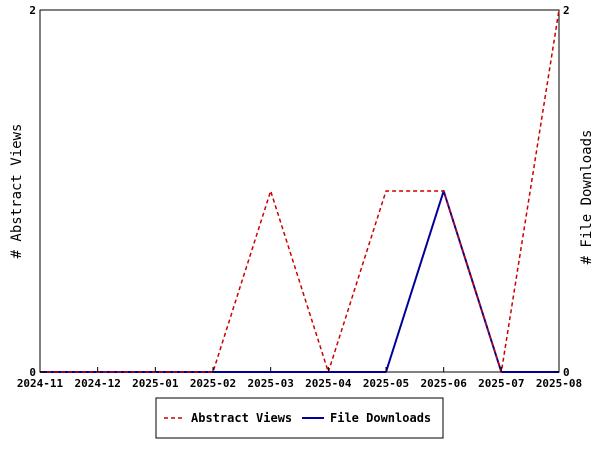  I want to click on legend-box, so click(299, 418).